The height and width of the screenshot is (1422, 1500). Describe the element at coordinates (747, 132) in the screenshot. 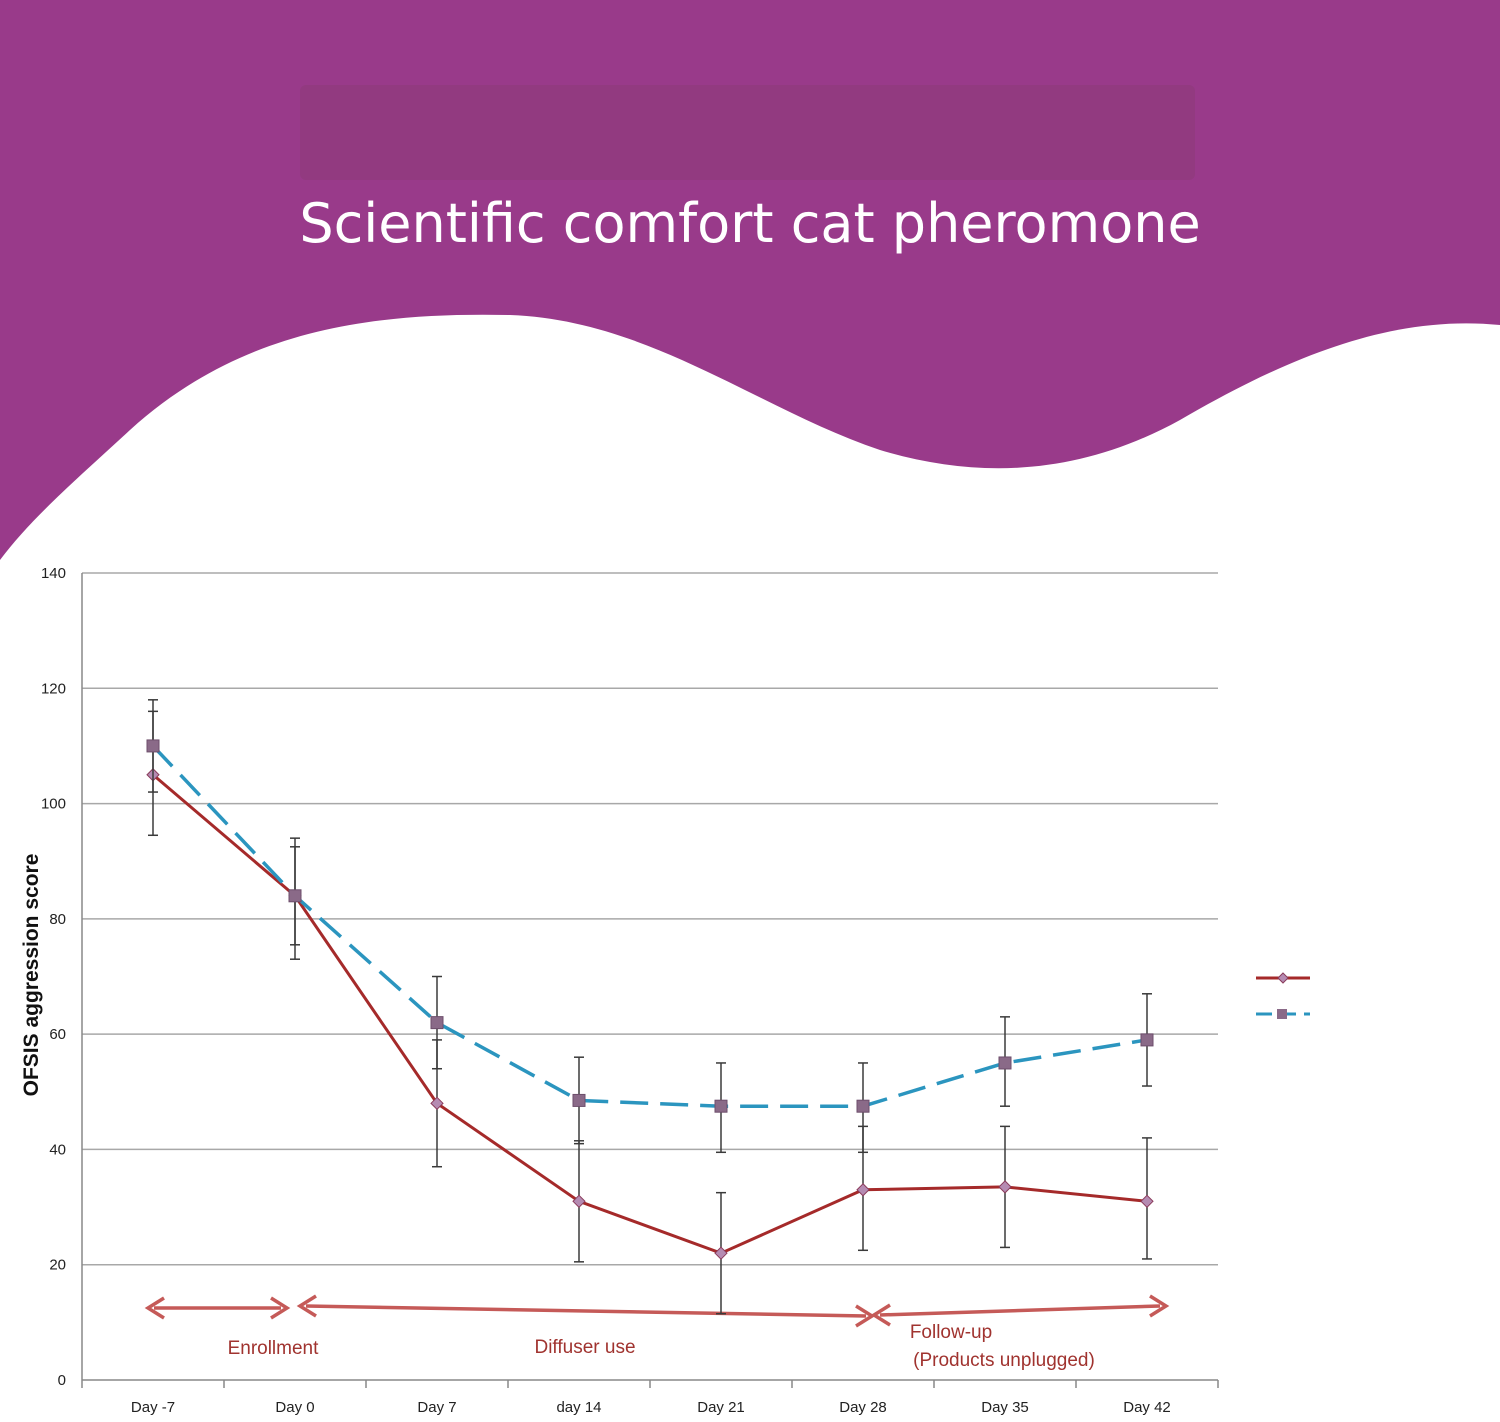

I see `blurred-banner` at that location.